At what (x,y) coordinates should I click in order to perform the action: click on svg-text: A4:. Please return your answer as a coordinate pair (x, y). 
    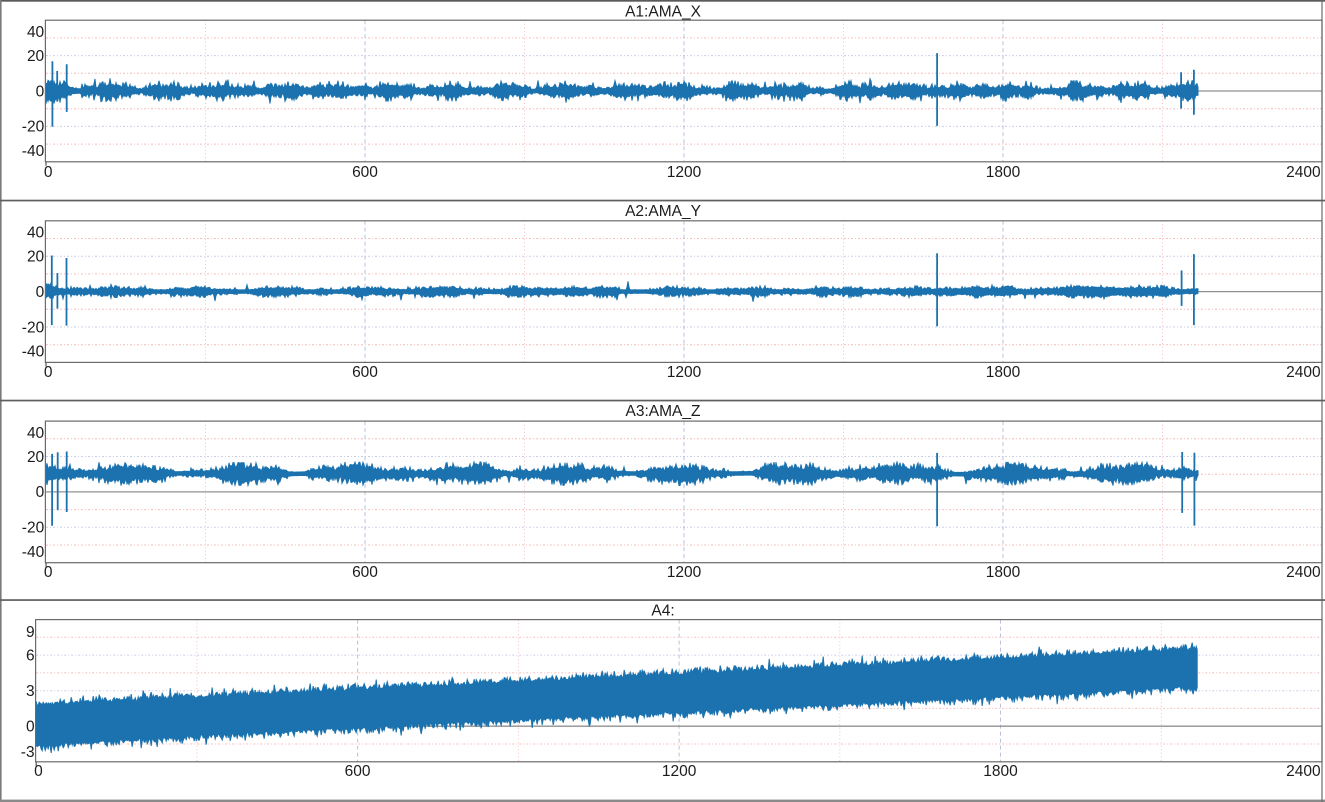
    Looking at the image, I should click on (662, 611).